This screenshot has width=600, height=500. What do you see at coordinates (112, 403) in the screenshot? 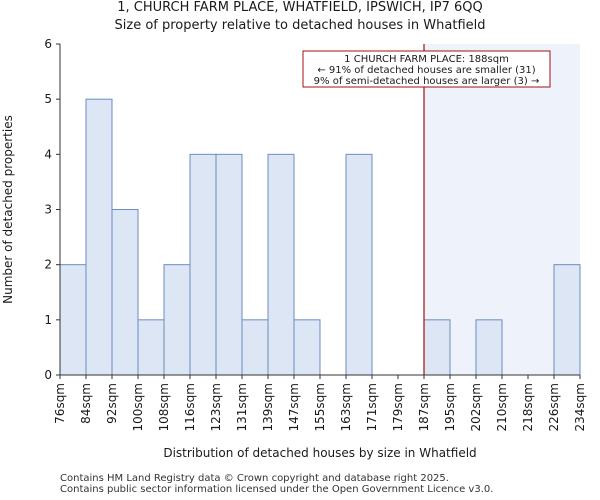
I see `x-tick-label: 92sqm` at bounding box center [112, 403].